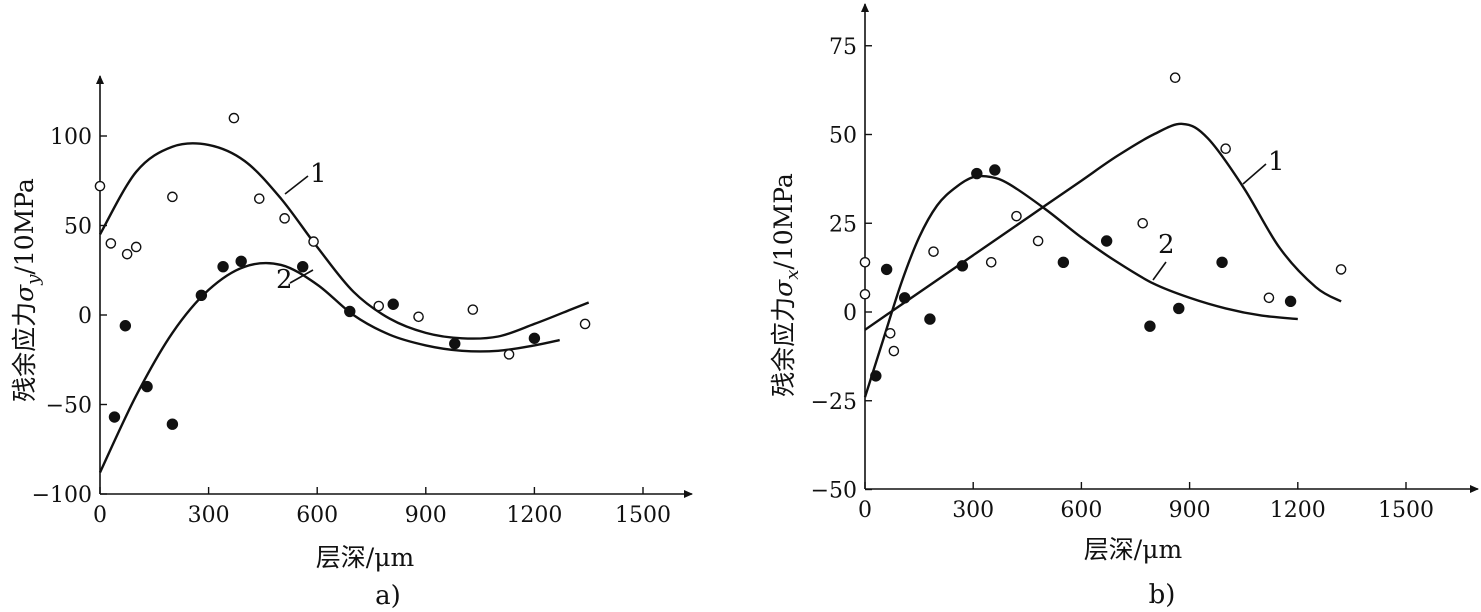 Image resolution: width=1481 pixels, height=612 pixels. I want to click on y-axis-label-unit-b: /10MPa, so click(783, 221).